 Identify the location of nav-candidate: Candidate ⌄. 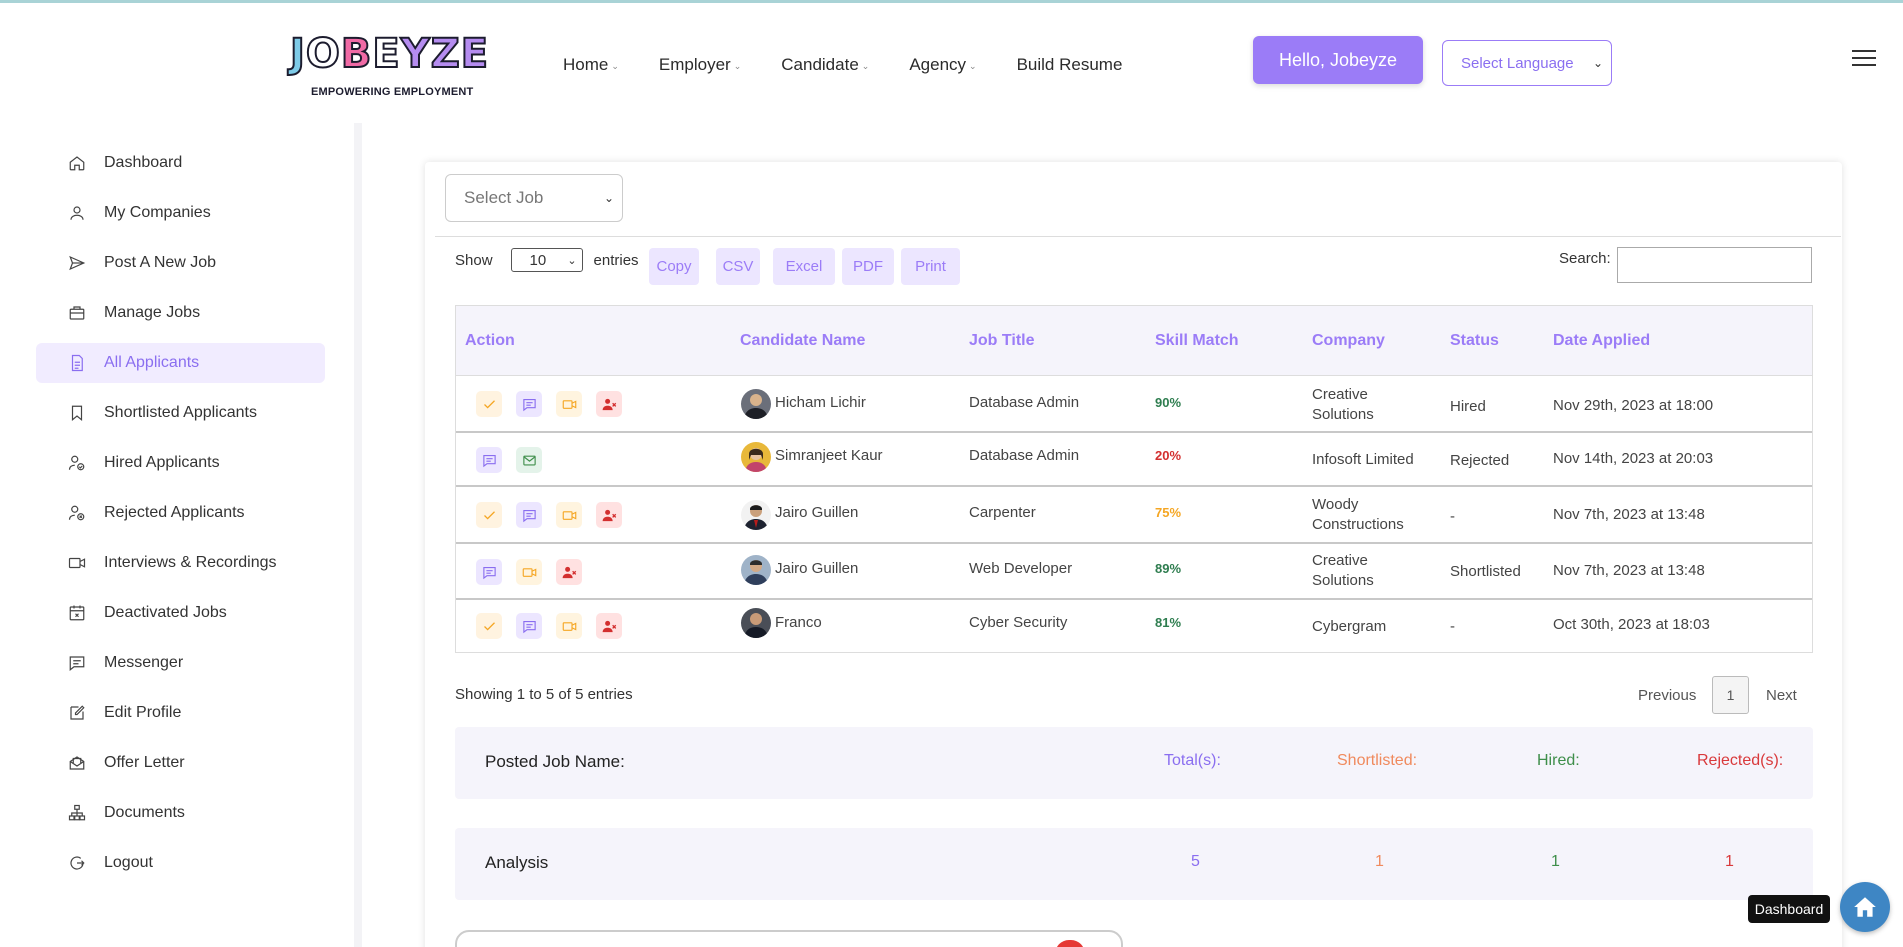
(825, 64).